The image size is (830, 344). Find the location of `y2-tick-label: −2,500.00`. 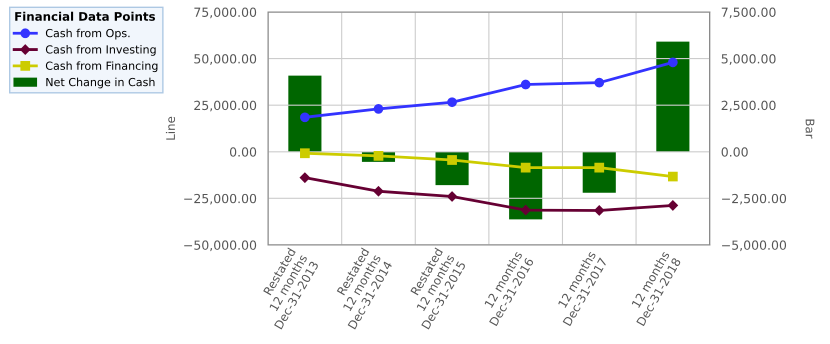

y2-tick-label: −2,500.00 is located at coordinates (754, 199).